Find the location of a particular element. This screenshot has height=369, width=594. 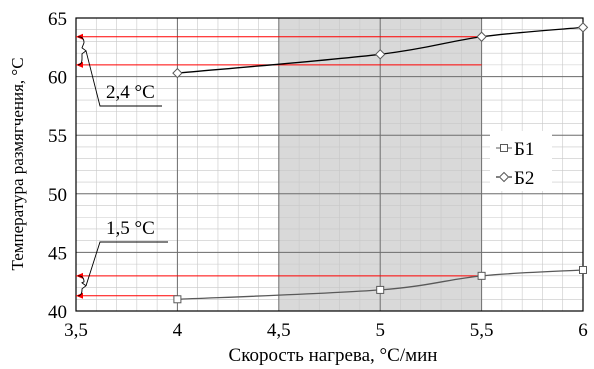

annotations-layer: 2,4 °С 1,5 °С is located at coordinates (122, 166).